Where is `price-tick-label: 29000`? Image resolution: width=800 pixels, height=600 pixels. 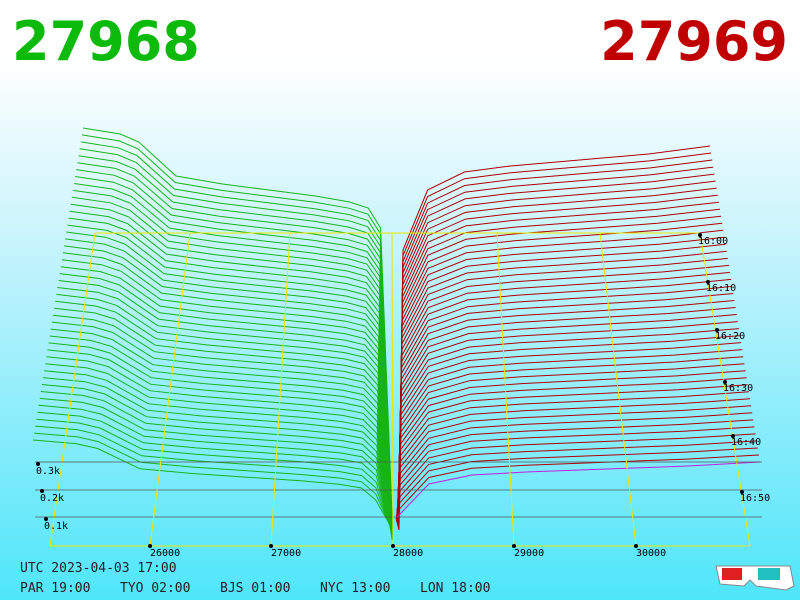
price-tick-label: 29000 is located at coordinates (529, 553).